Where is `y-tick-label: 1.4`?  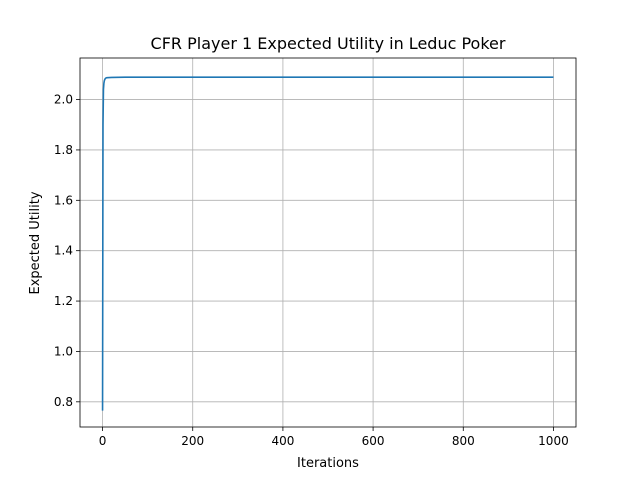
y-tick-label: 1.4 is located at coordinates (63, 251).